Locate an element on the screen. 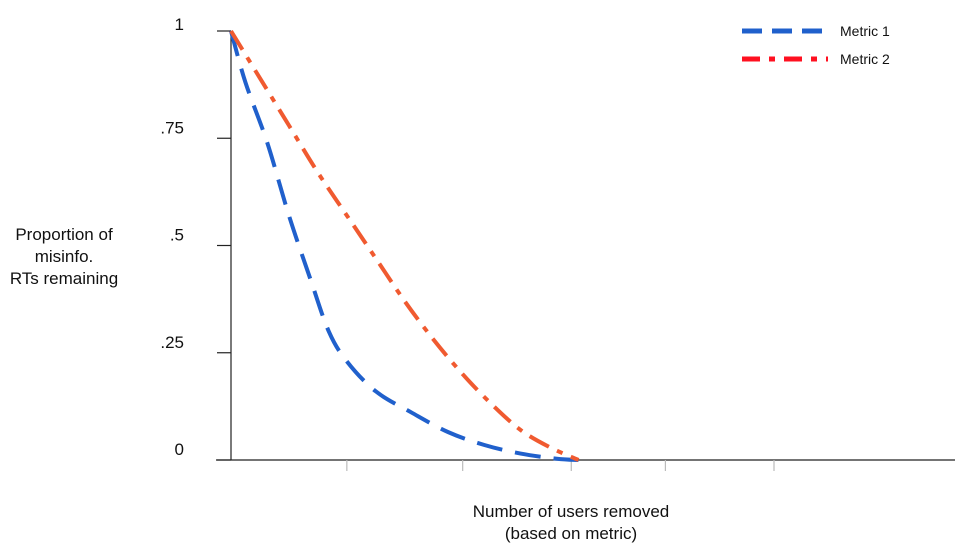 This screenshot has width=969, height=548. legend-label: Metric 2 is located at coordinates (865, 59).